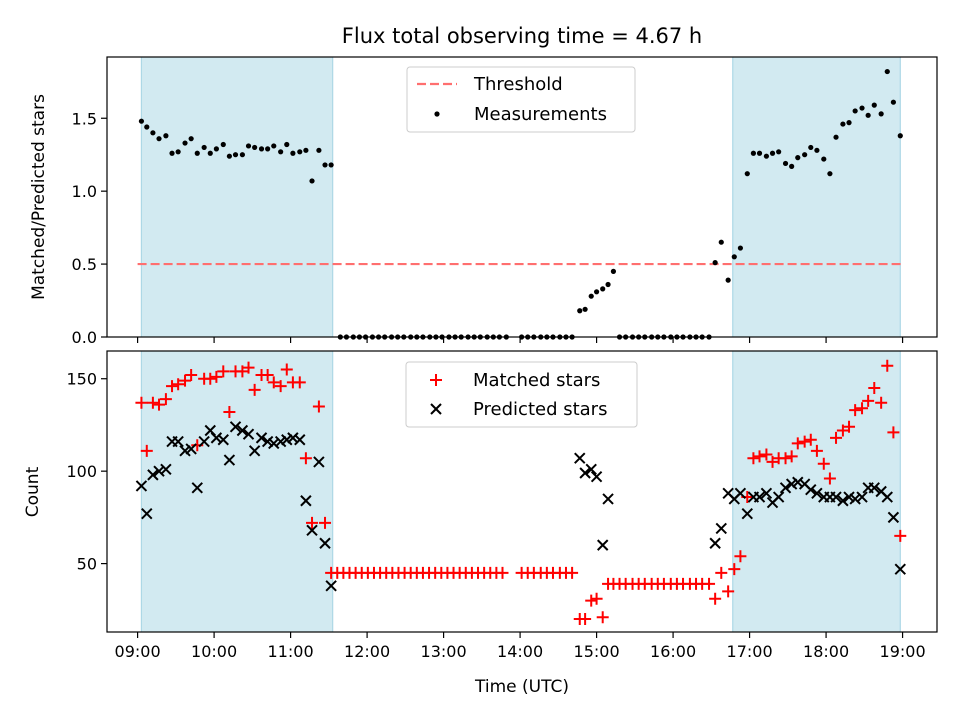  What do you see at coordinates (367, 651) in the screenshot?
I see `x-tick-label: 12:00` at bounding box center [367, 651].